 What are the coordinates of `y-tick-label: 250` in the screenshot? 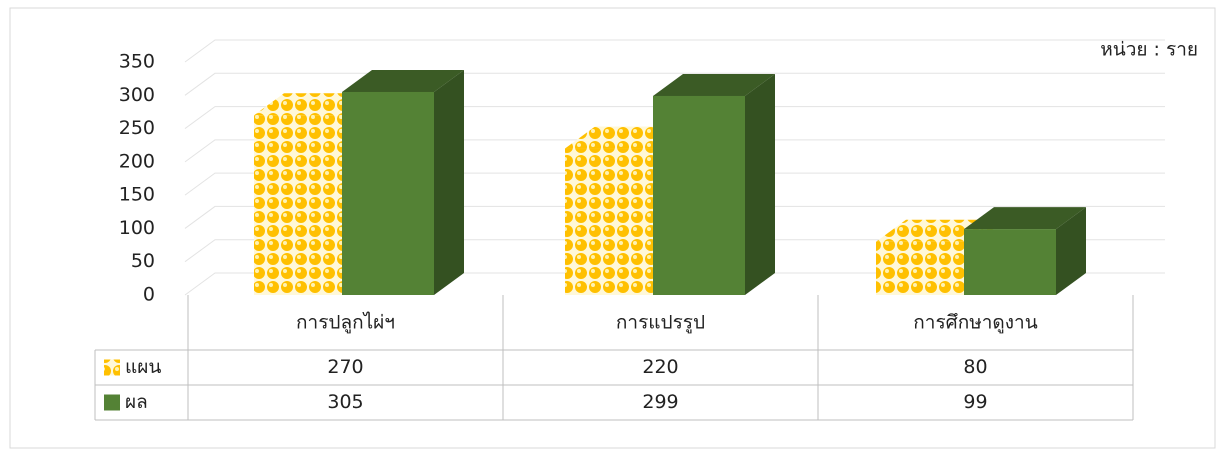 It's located at (137, 128).